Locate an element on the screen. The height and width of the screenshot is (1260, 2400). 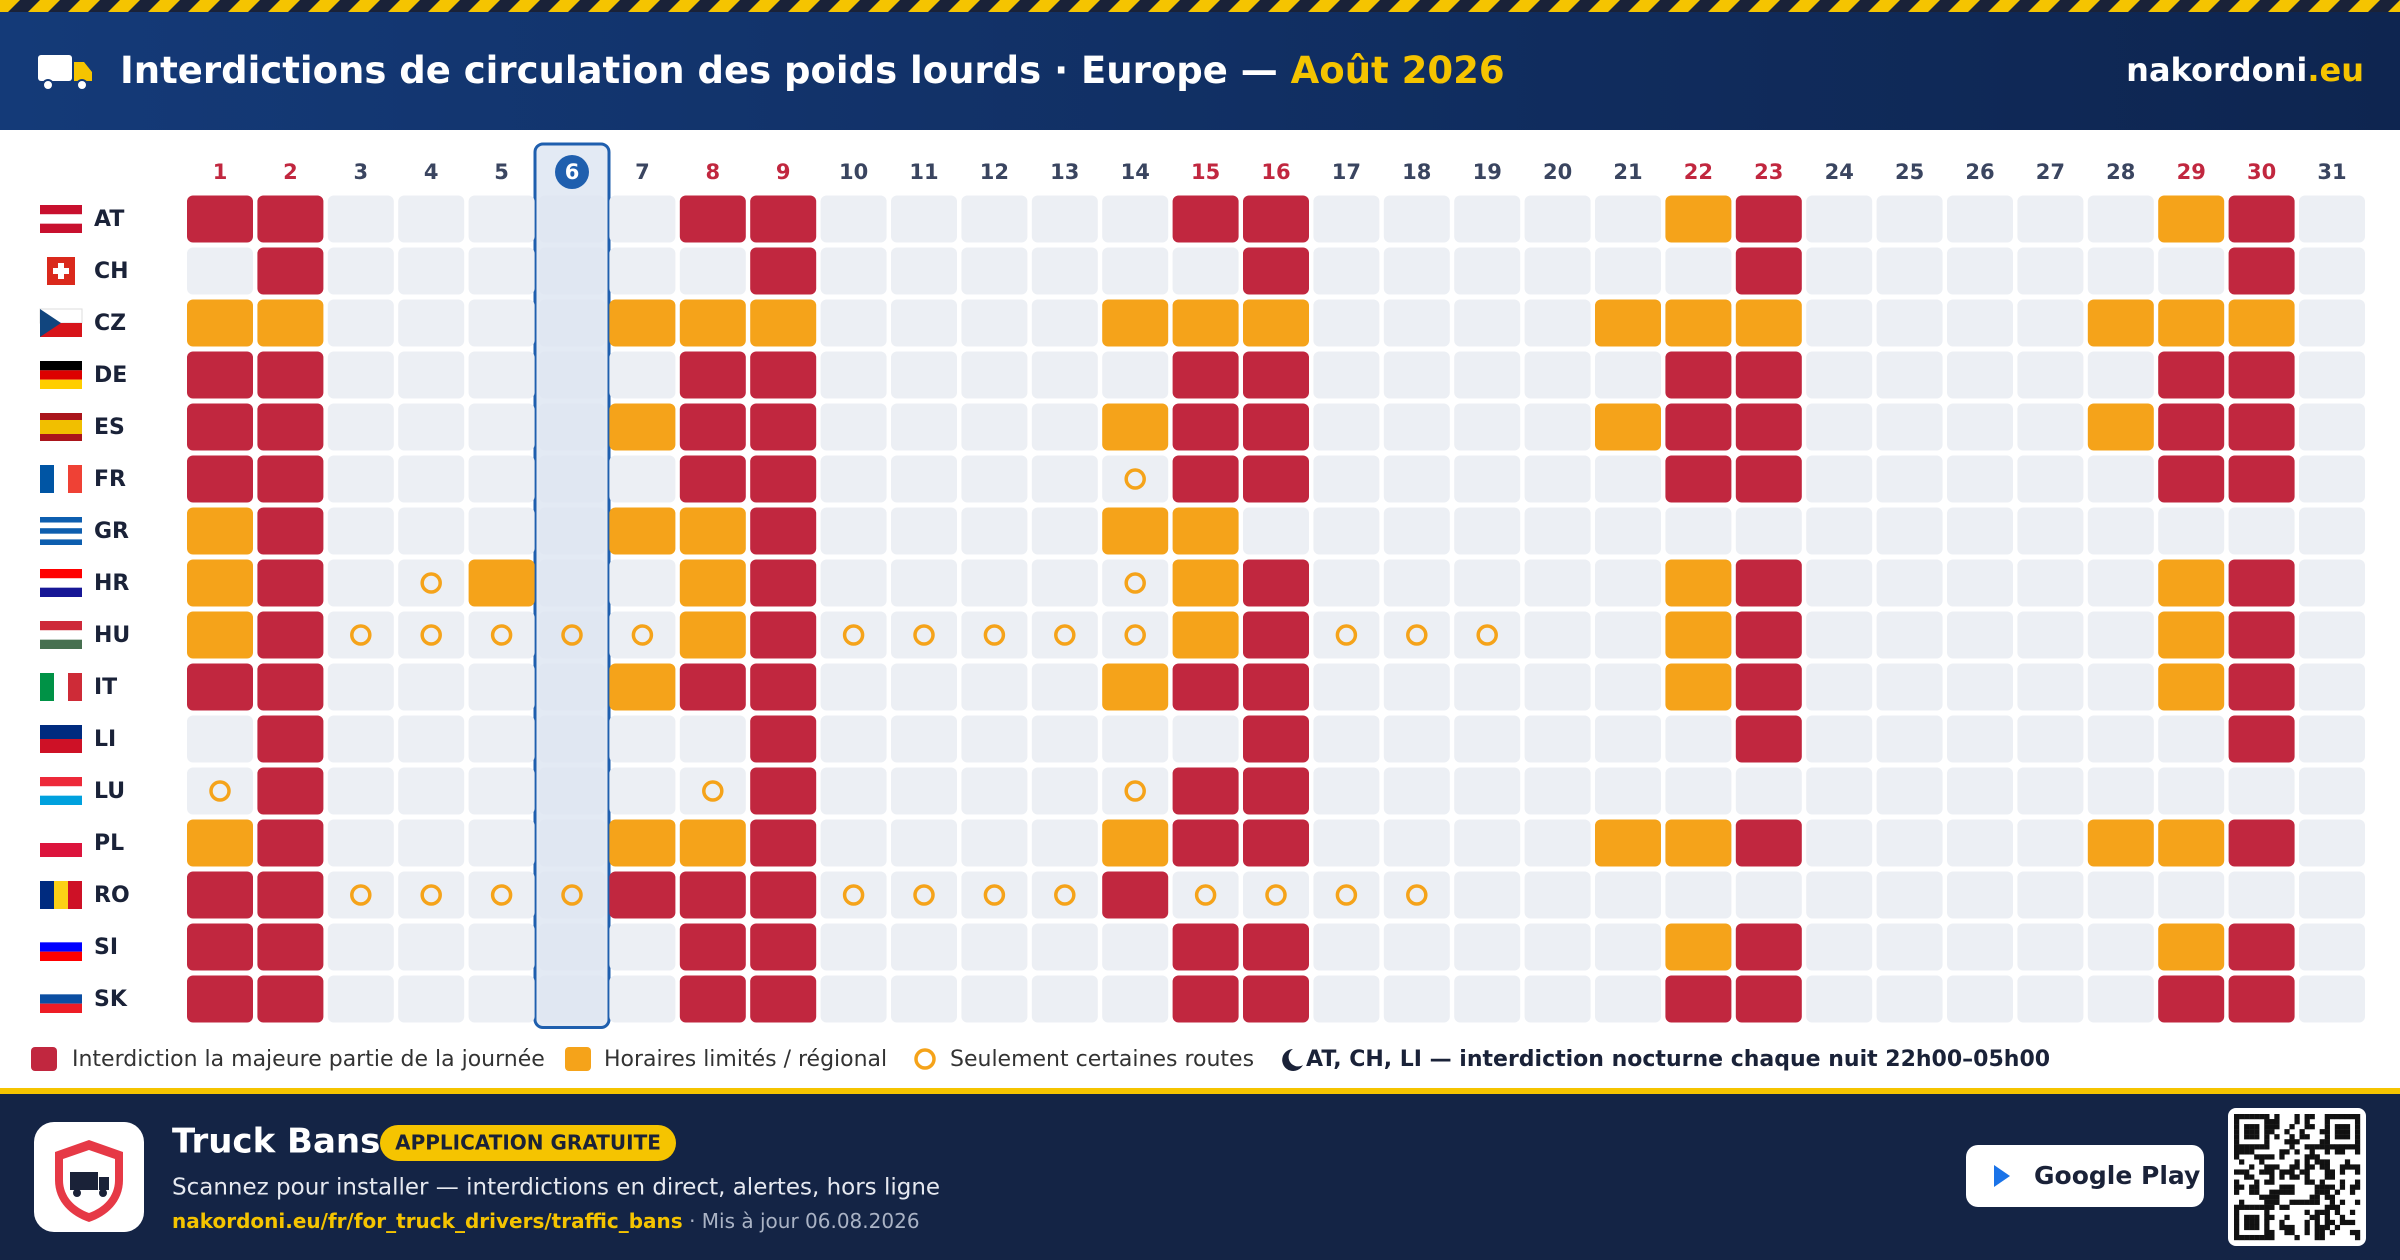
store-button: Google Play is located at coordinates (2085, 1176).